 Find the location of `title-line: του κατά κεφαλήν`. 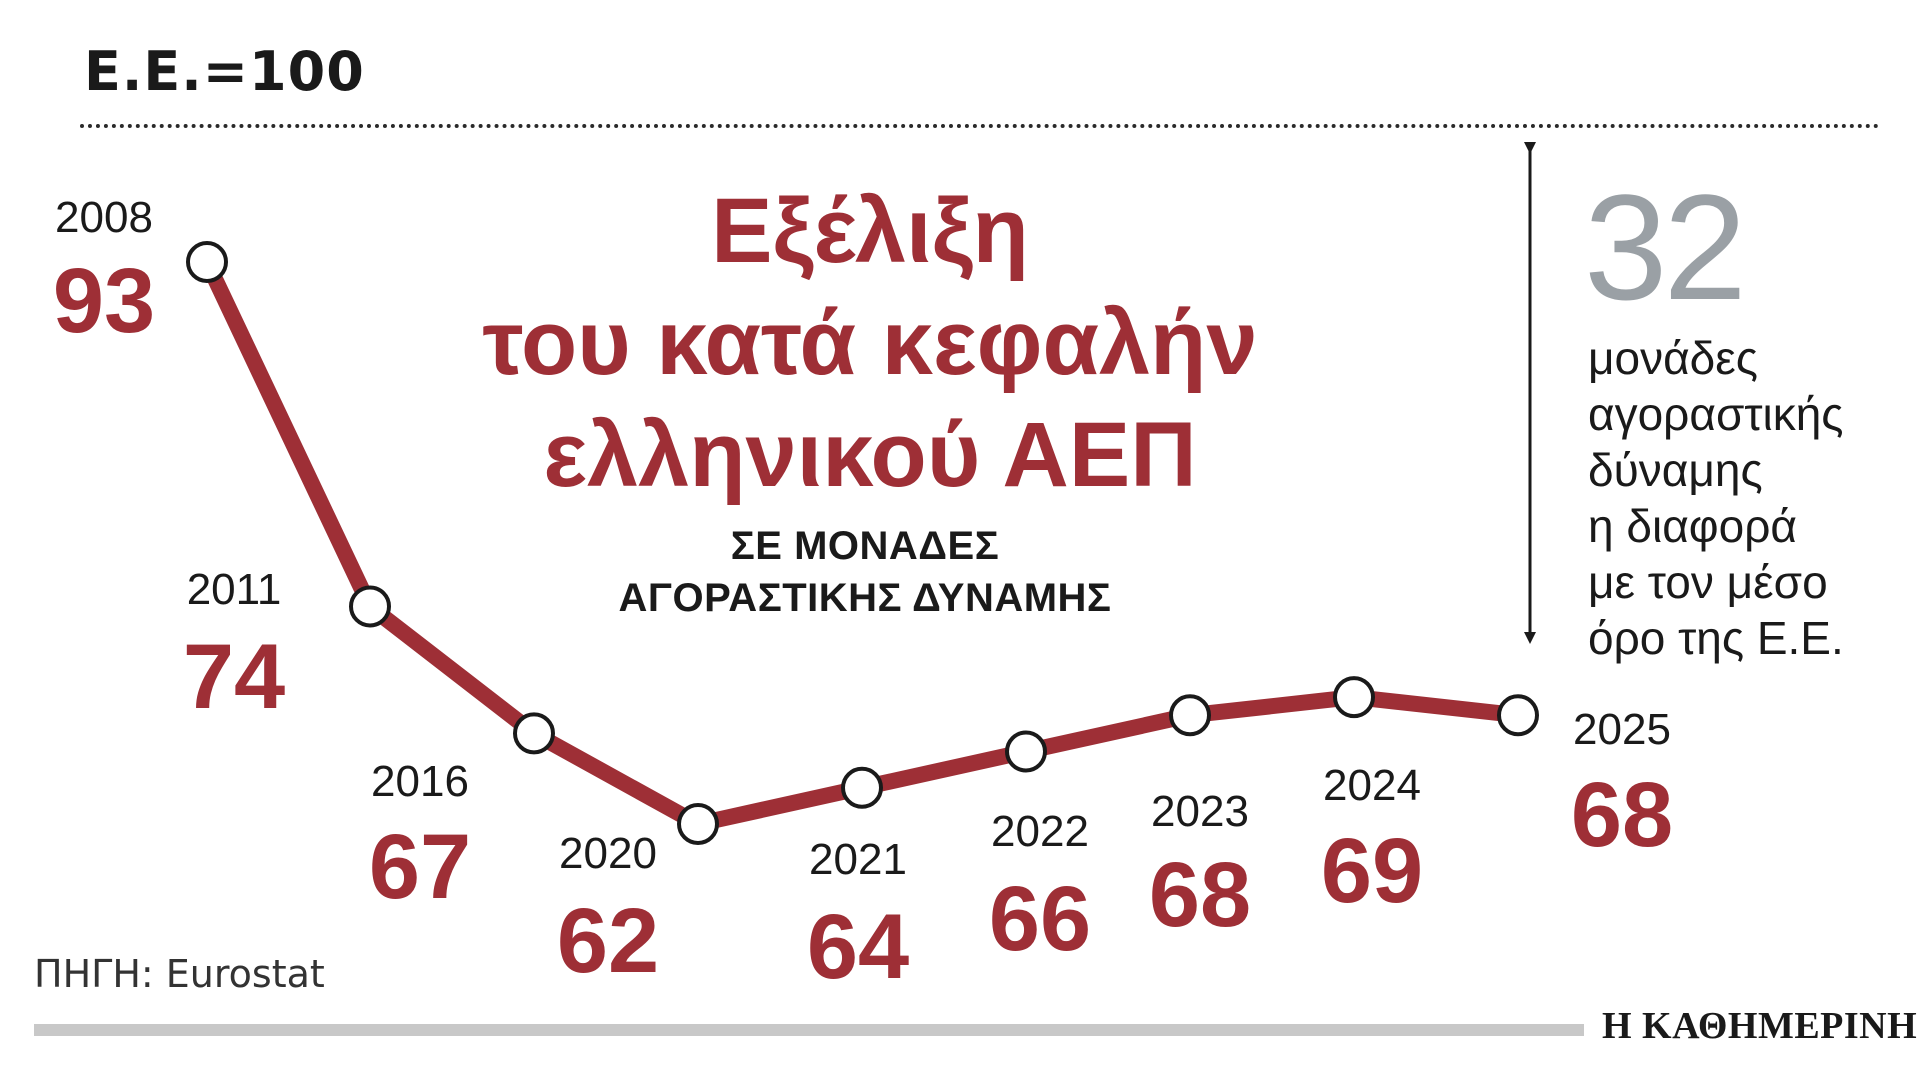

title-line: του κατά κεφαλήν is located at coordinates (870, 343).